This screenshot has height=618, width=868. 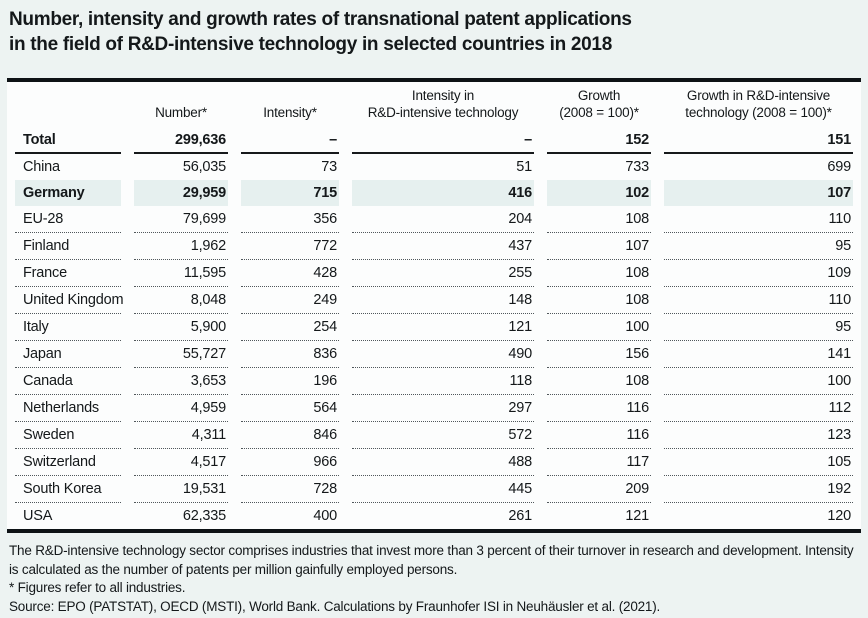 What do you see at coordinates (758, 462) in the screenshot?
I see `cell-growth-rd: 105` at bounding box center [758, 462].